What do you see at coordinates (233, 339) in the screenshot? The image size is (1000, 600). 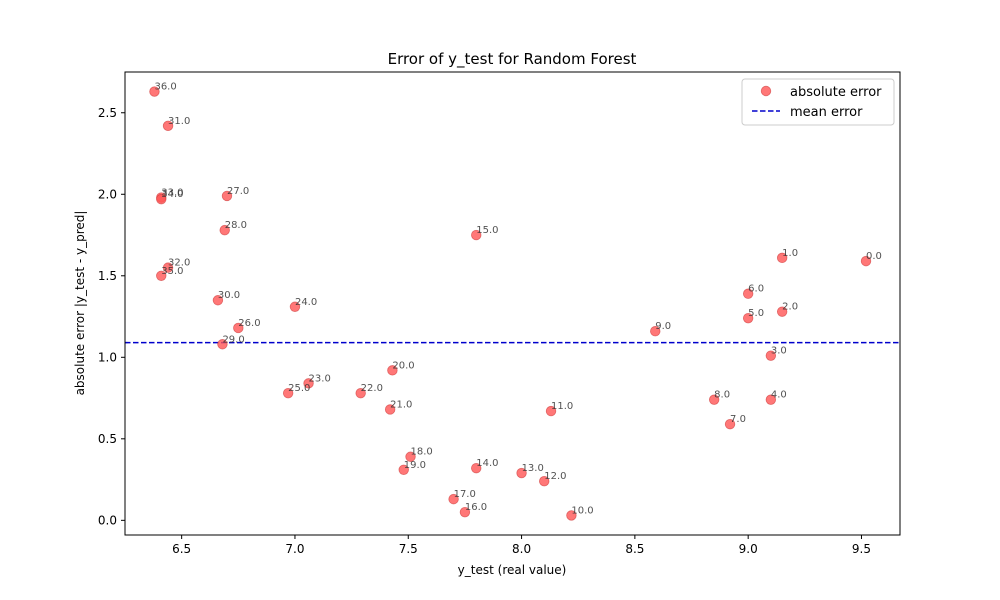 I see `point-label: 29.0` at bounding box center [233, 339].